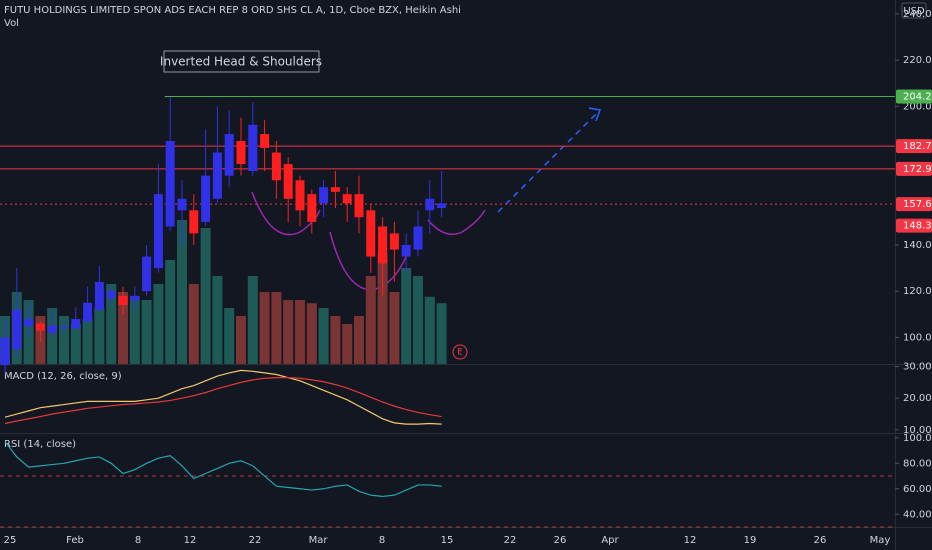  Describe the element at coordinates (610, 540) in the screenshot. I see `x-tick-label: Apr` at that location.